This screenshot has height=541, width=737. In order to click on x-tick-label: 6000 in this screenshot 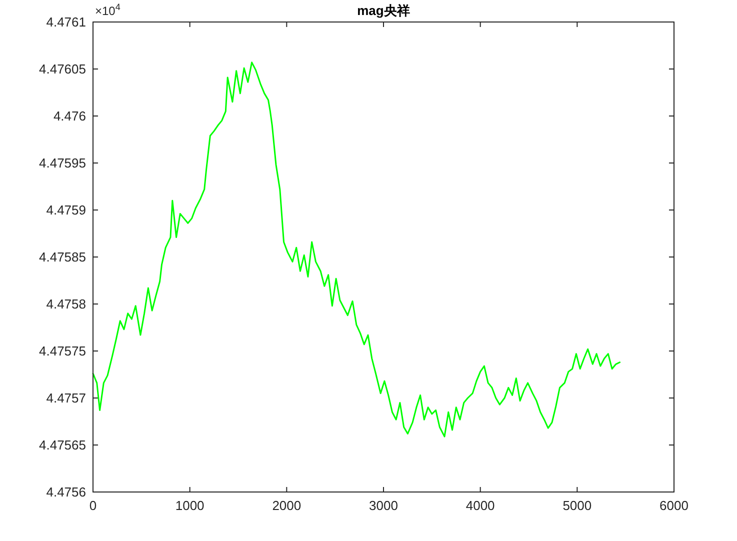, I will do `click(674, 505)`.